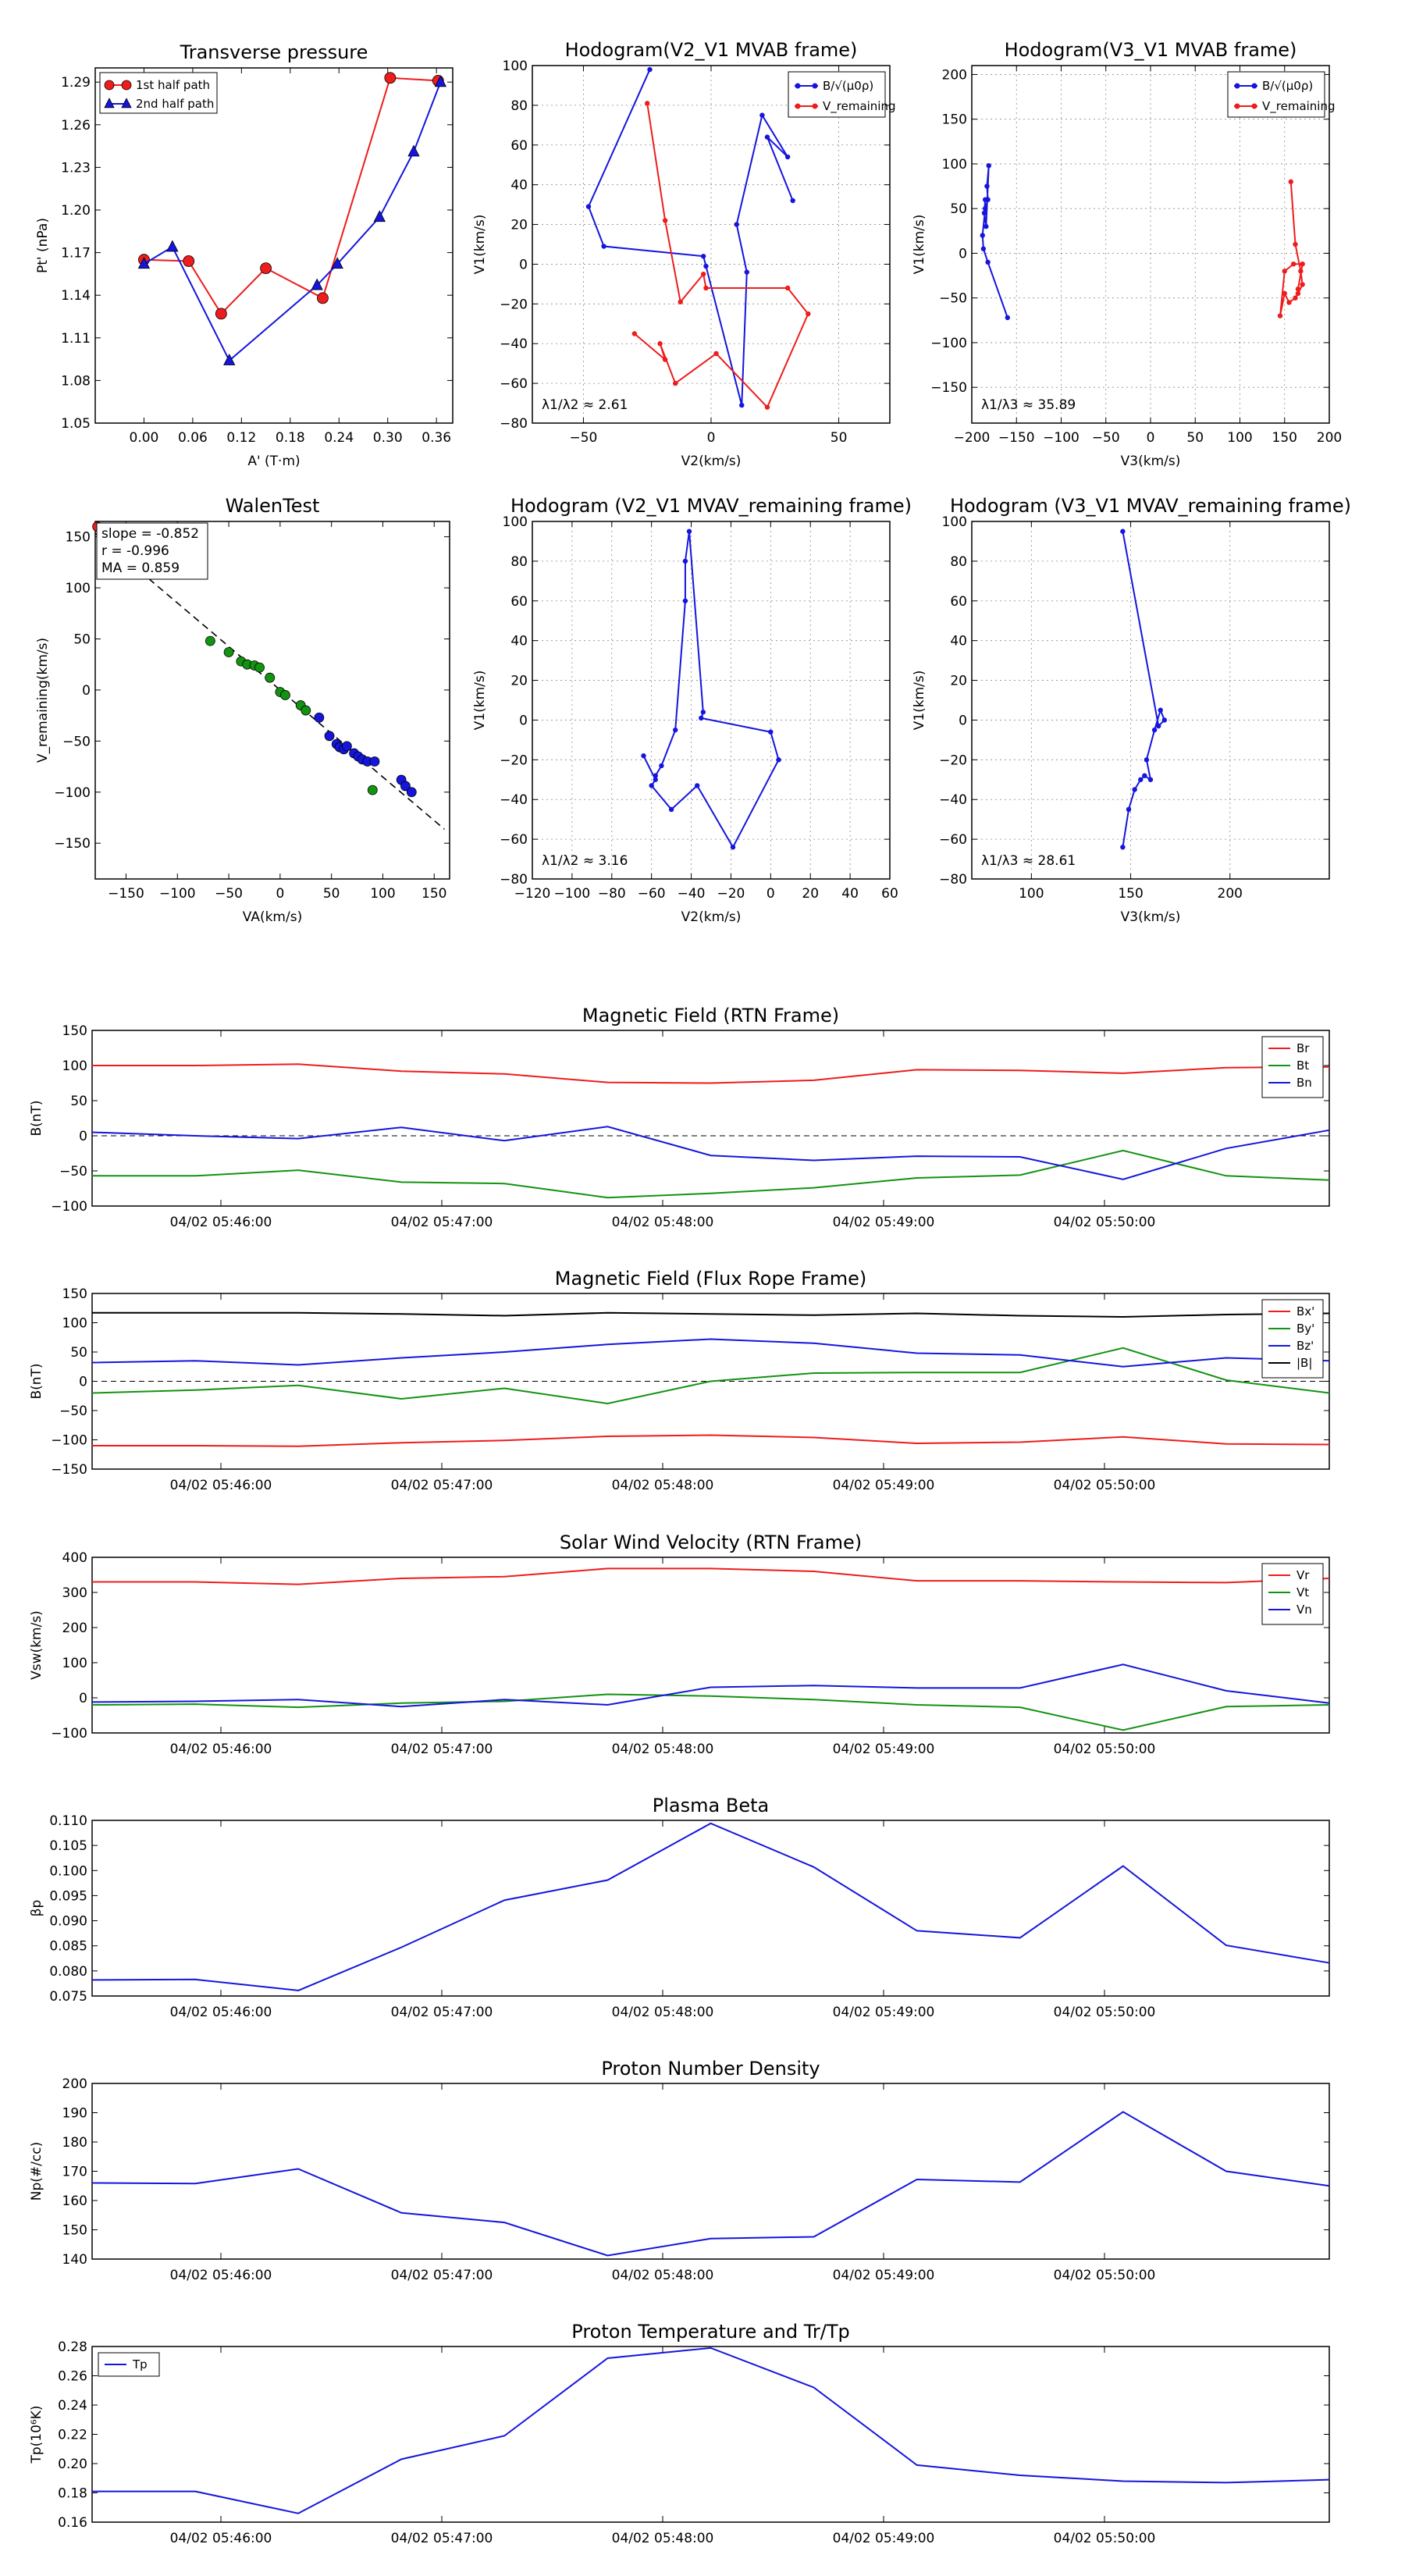  I want to click on x-tick-label: 60, so click(890, 894).